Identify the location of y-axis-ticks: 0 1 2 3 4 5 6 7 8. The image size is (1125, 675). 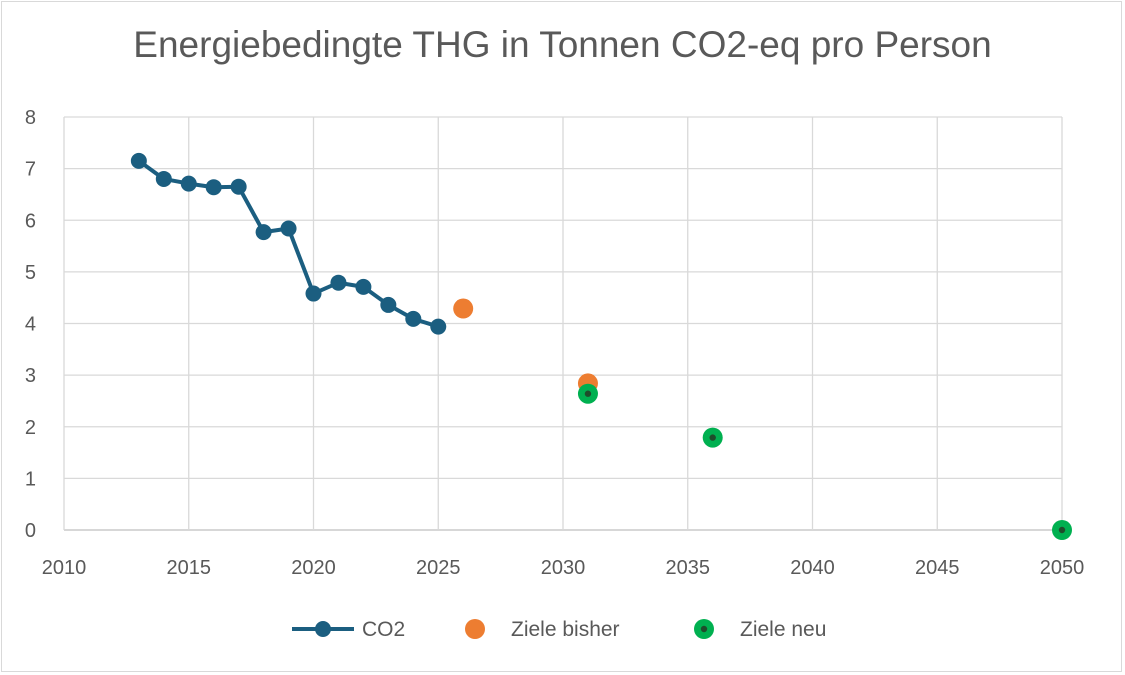
(30, 324).